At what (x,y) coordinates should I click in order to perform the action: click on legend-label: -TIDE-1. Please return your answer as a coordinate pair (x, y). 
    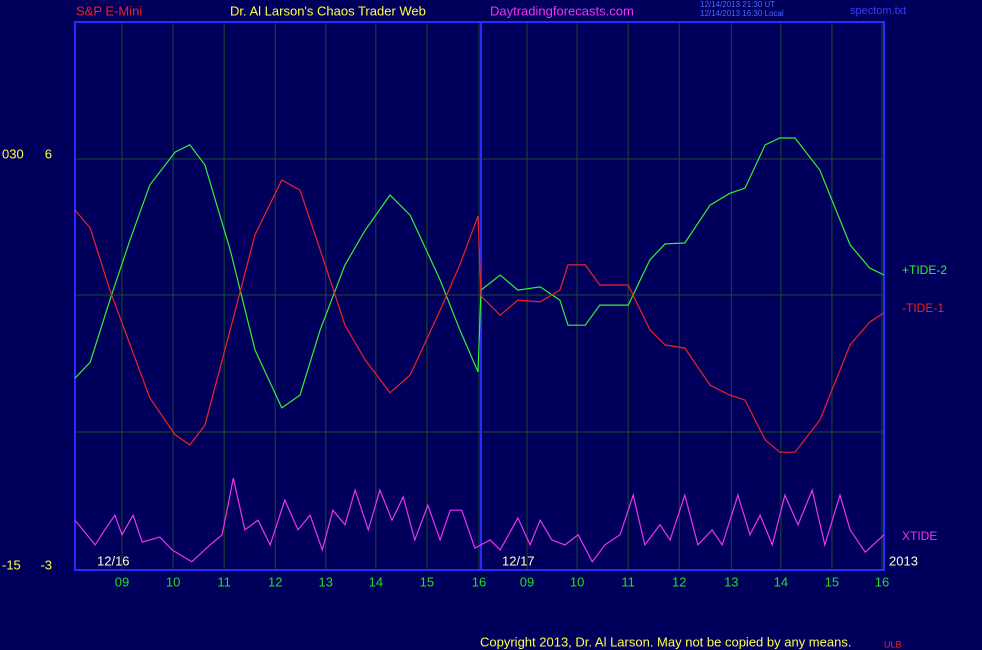
    Looking at the image, I should click on (923, 308).